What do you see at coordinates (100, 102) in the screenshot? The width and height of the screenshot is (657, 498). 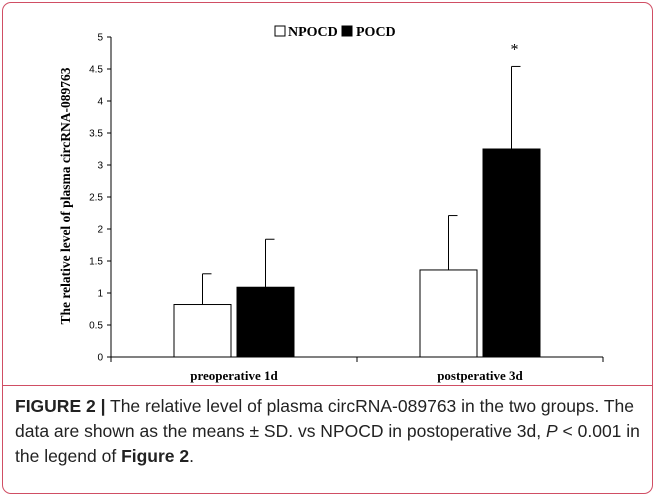 I see `y-tick-label: 4` at bounding box center [100, 102].